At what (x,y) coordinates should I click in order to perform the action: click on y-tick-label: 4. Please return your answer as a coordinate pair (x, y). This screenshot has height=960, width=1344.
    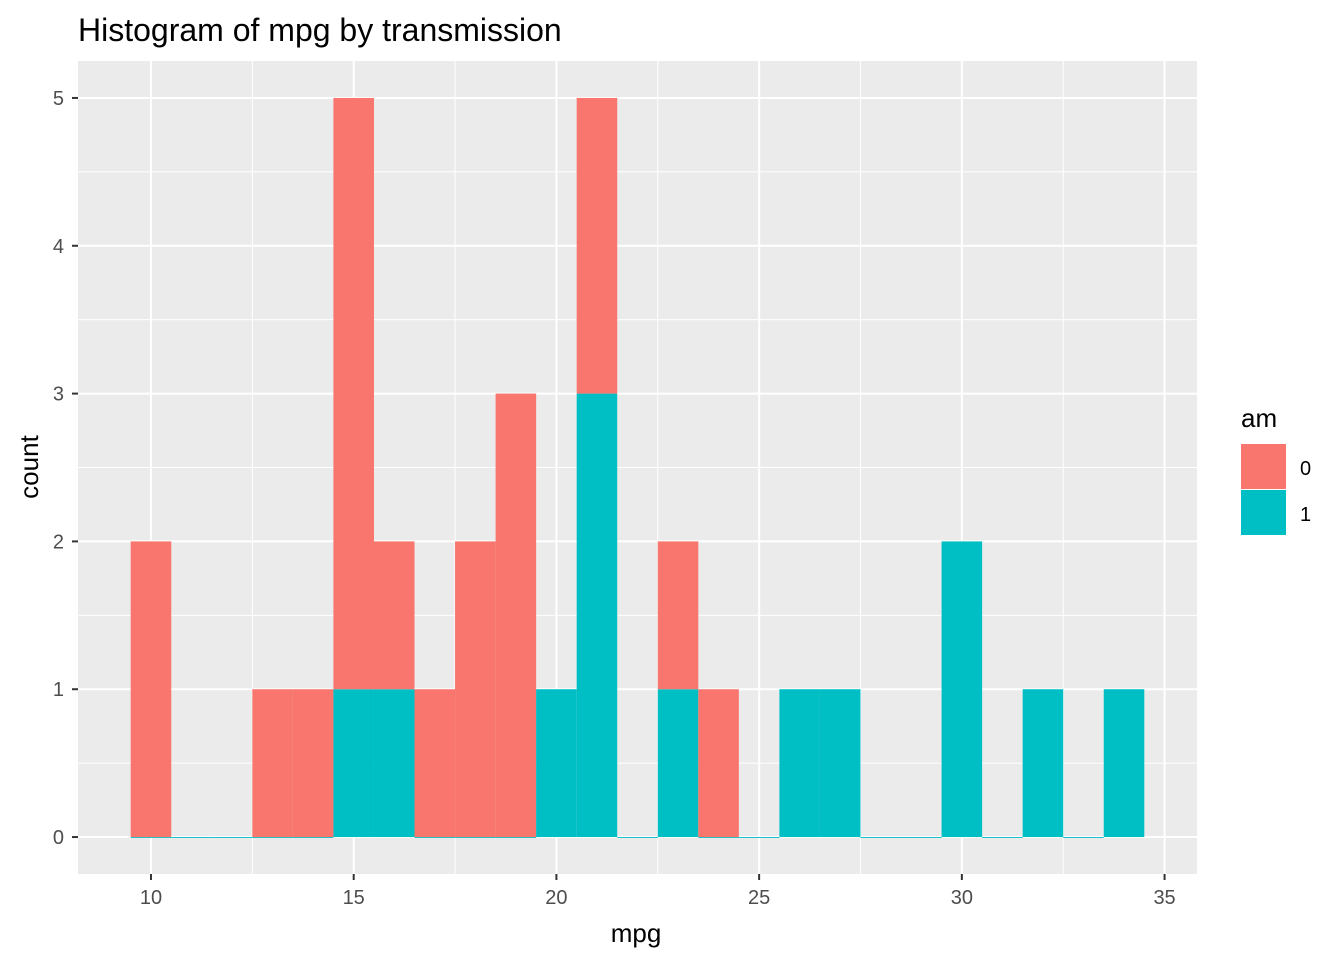
    Looking at the image, I should click on (58, 247).